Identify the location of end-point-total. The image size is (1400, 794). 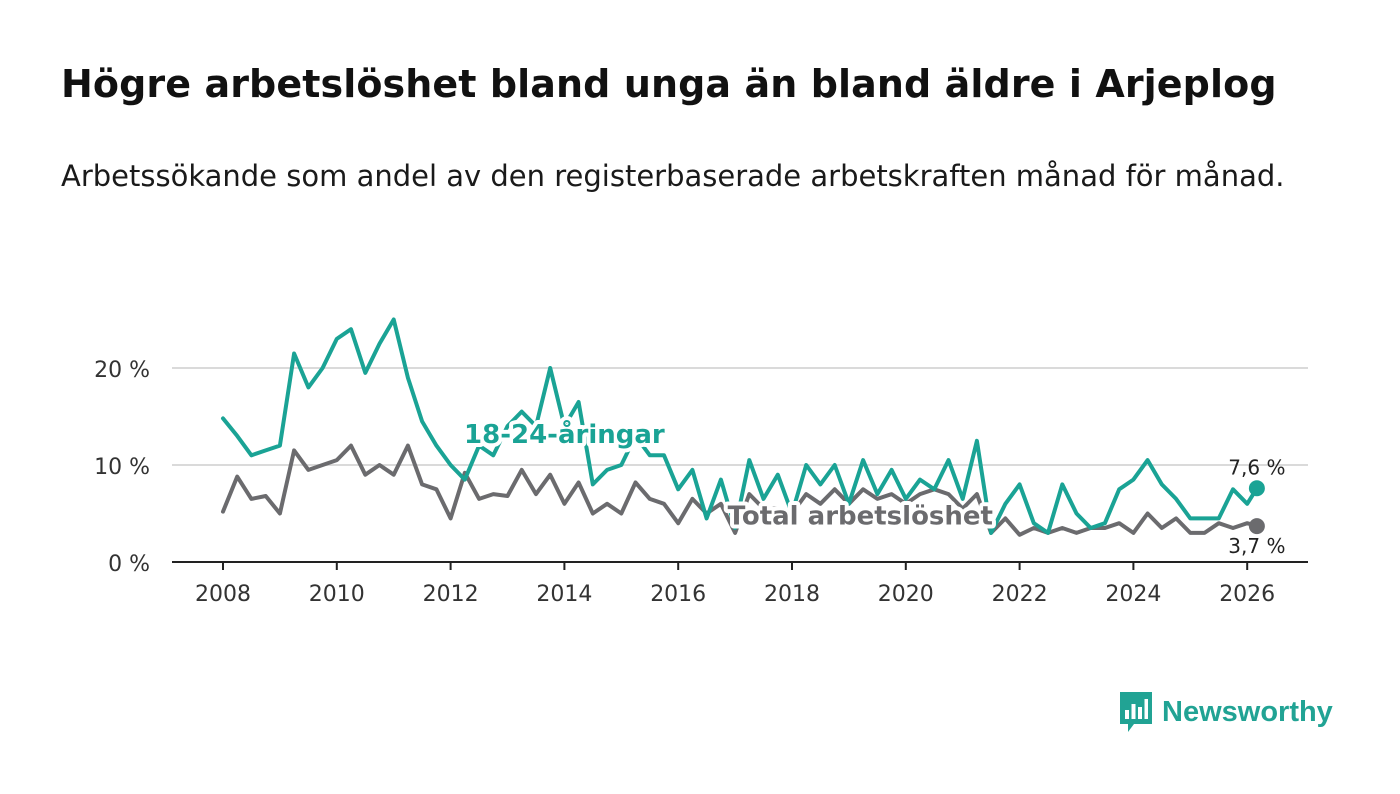
(1256, 526).